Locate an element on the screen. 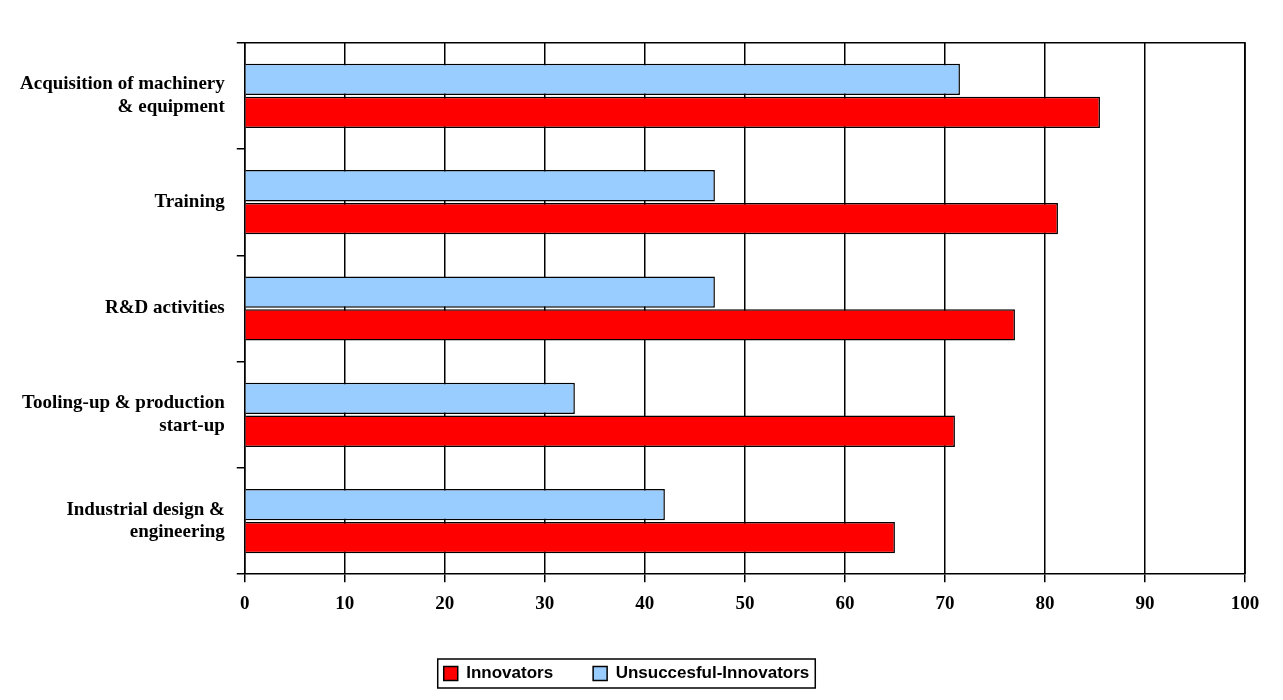  category-label: Industrial design & is located at coordinates (145, 508).